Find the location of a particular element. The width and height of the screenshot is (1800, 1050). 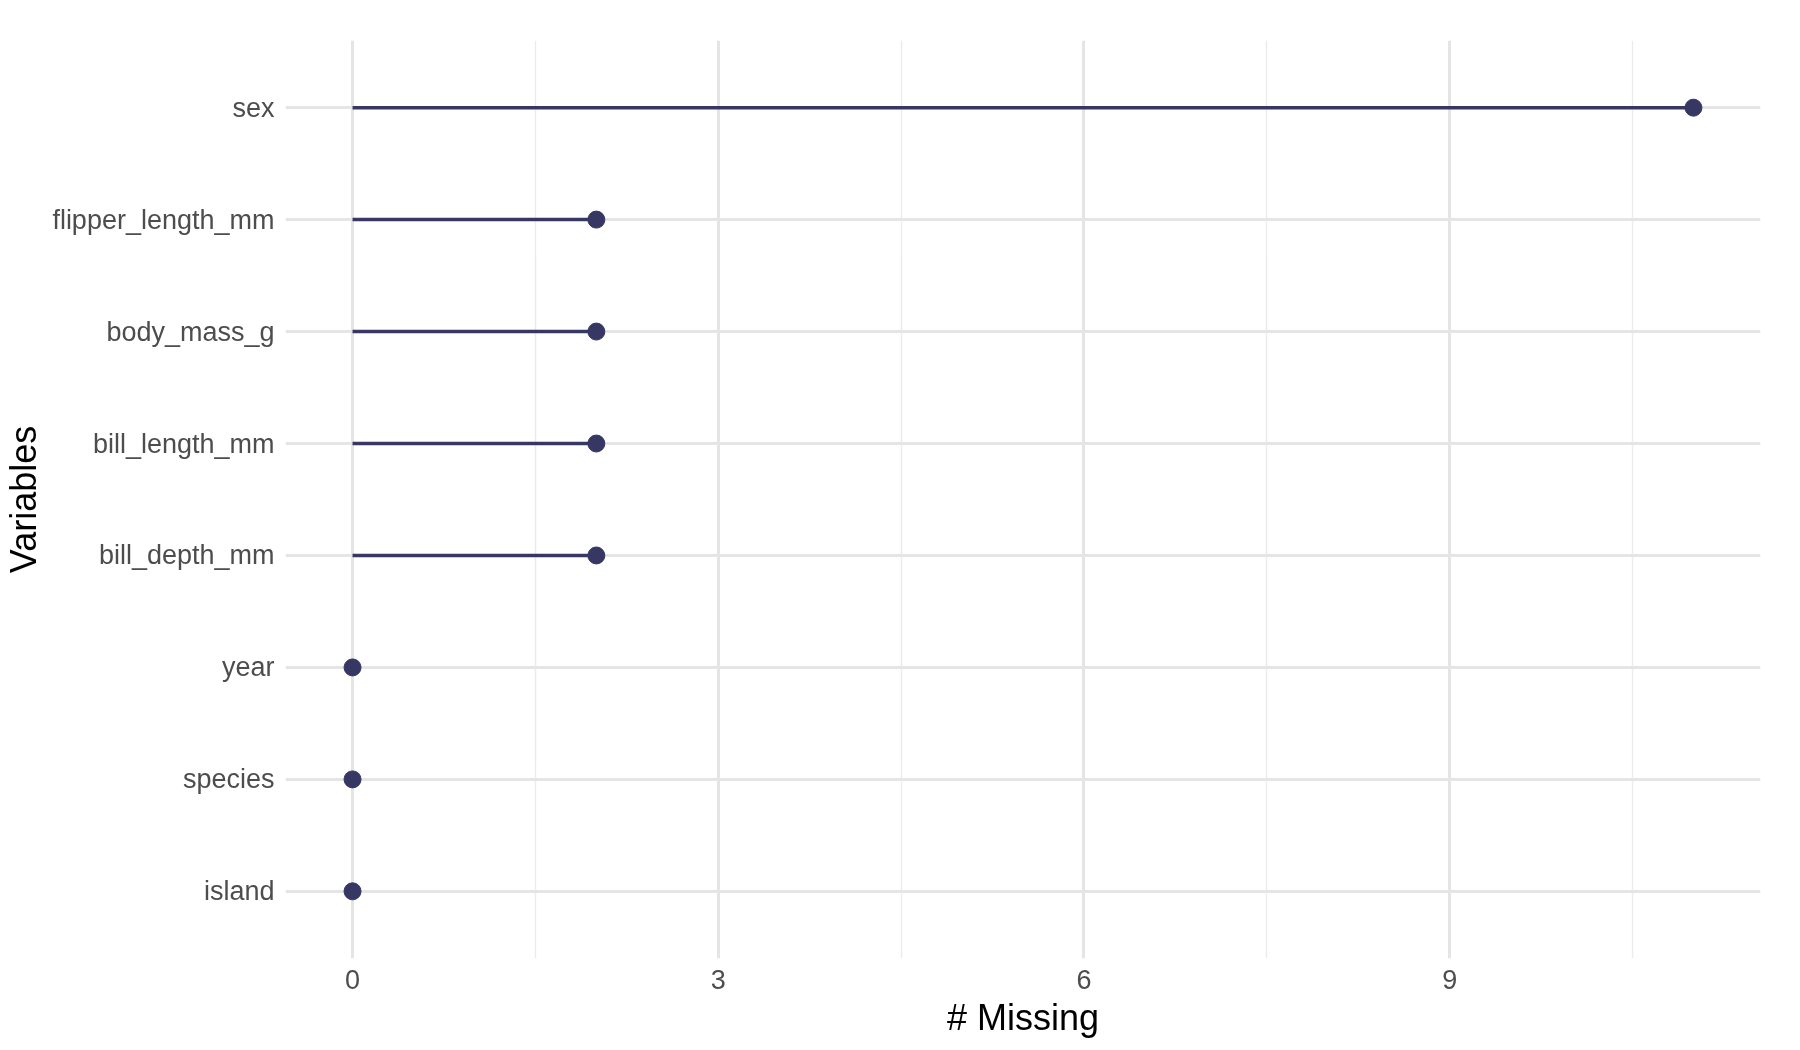

x-tick-label: 6 is located at coordinates (1084, 979).